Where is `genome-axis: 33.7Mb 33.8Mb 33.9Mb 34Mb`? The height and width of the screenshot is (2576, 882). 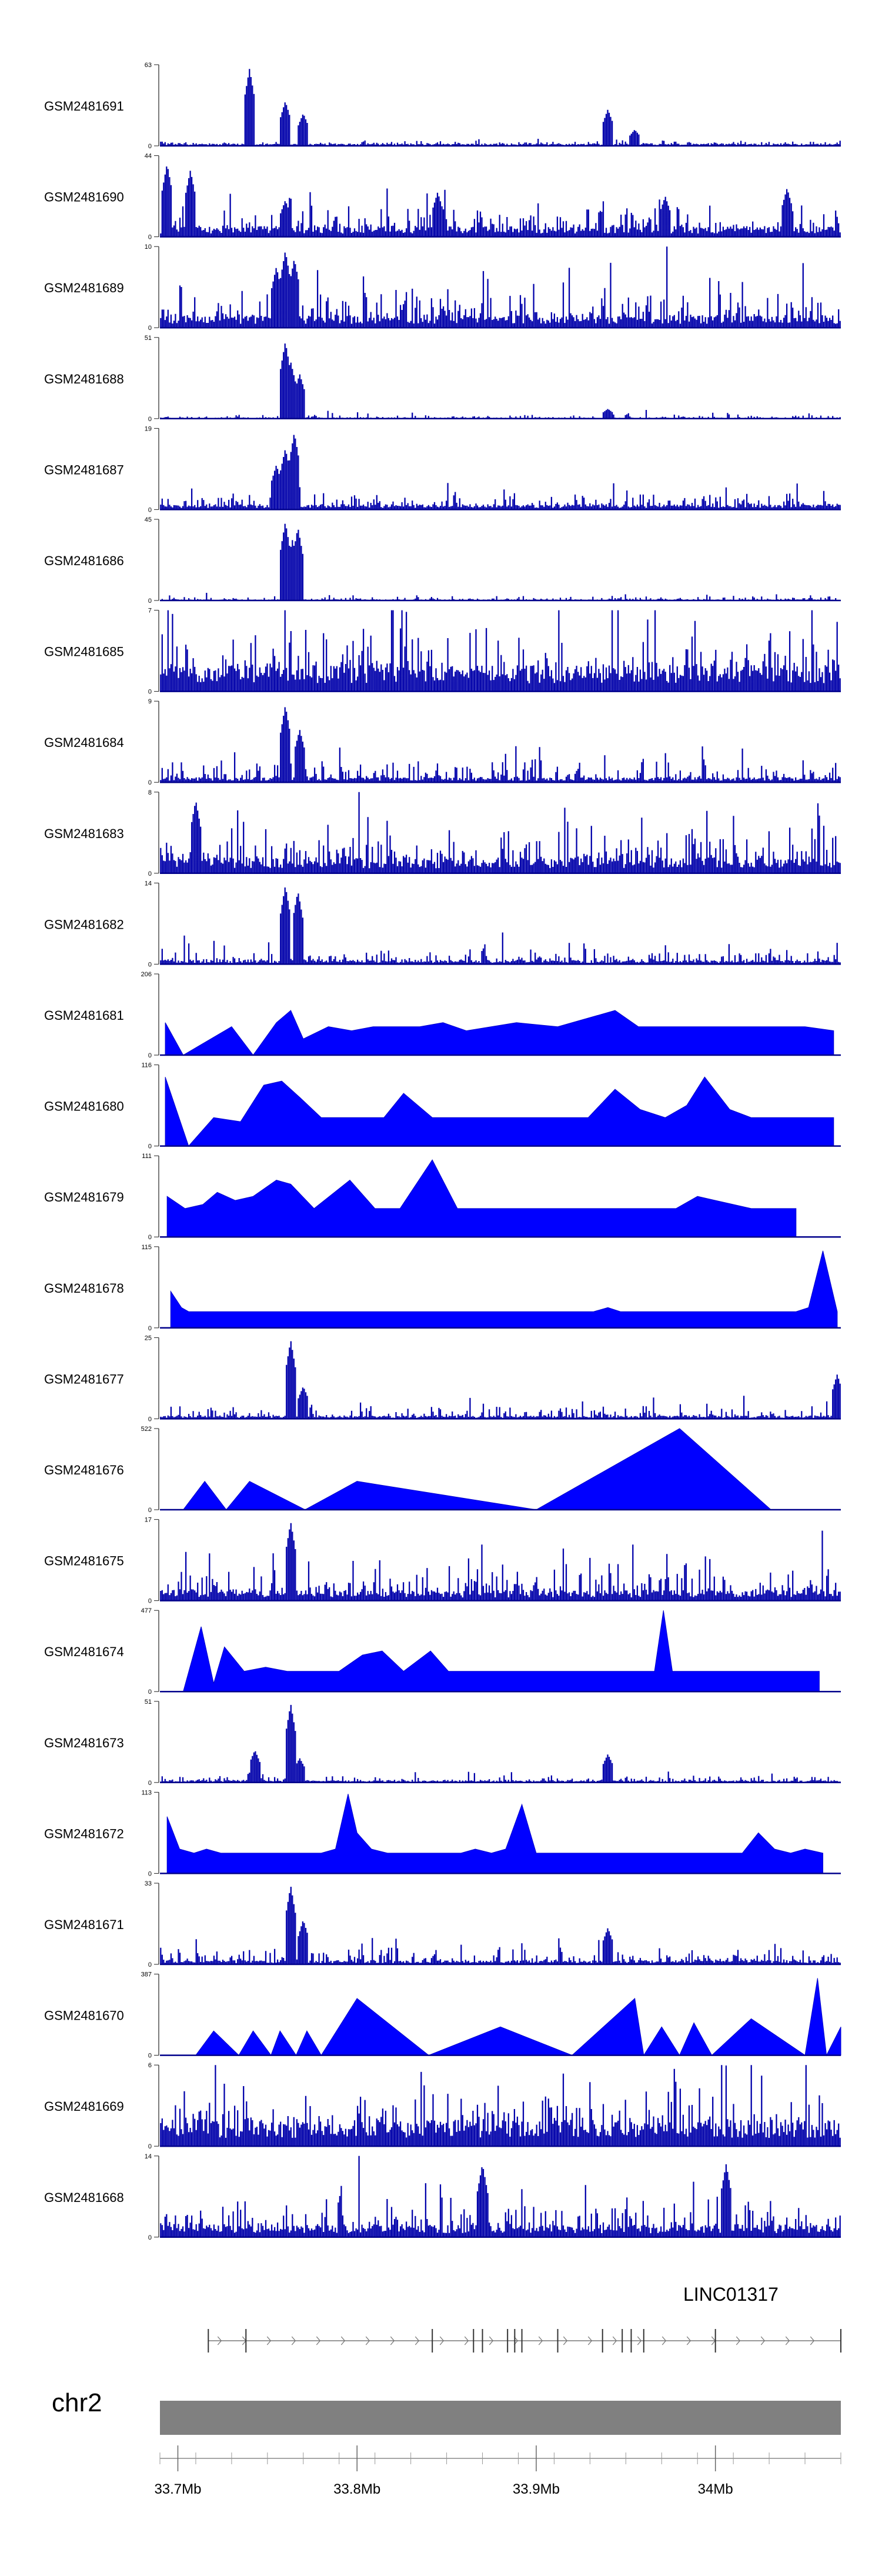
genome-axis: 33.7Mb 33.8Mb 33.9Mb 34Mb is located at coordinates (497, 2471).